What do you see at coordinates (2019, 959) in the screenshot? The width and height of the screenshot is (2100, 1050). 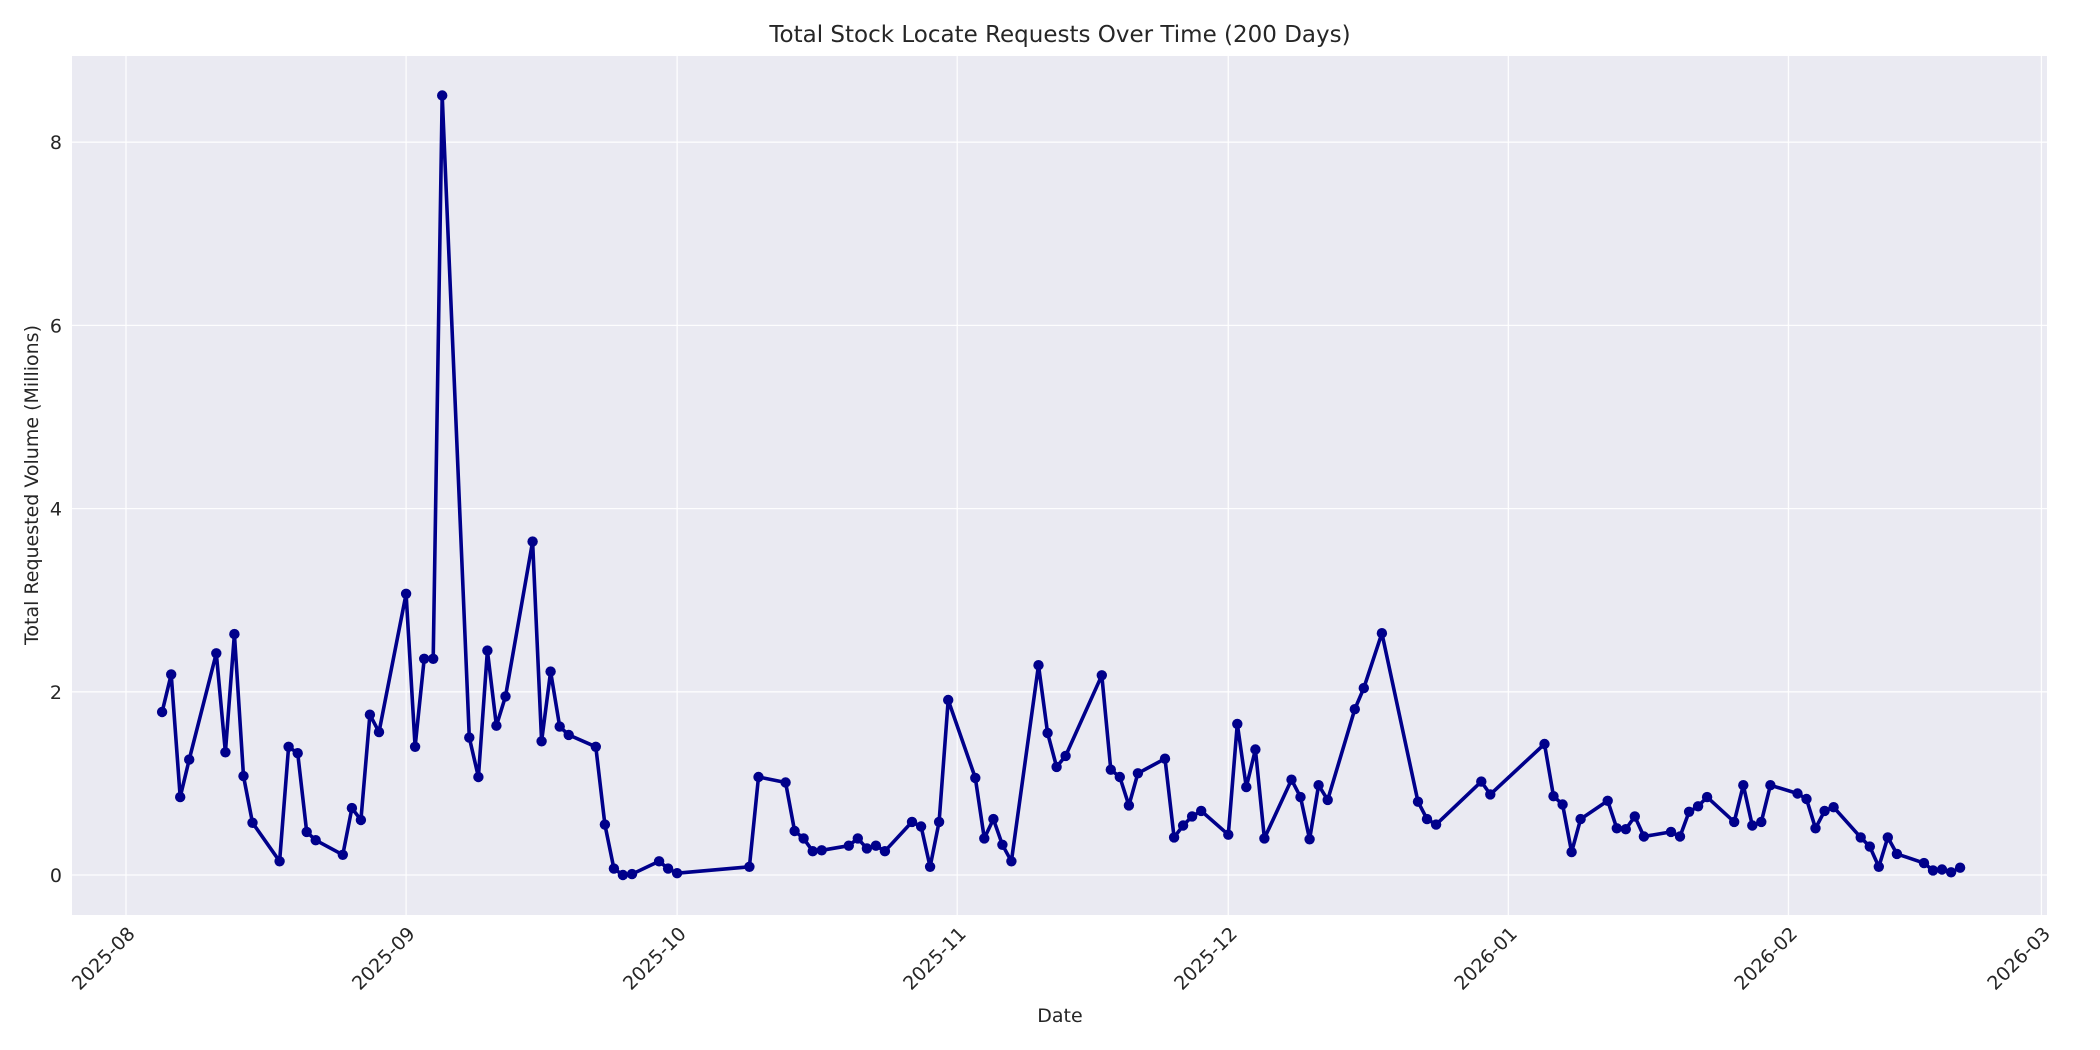 I see `x-tick-label: 2026-03` at bounding box center [2019, 959].